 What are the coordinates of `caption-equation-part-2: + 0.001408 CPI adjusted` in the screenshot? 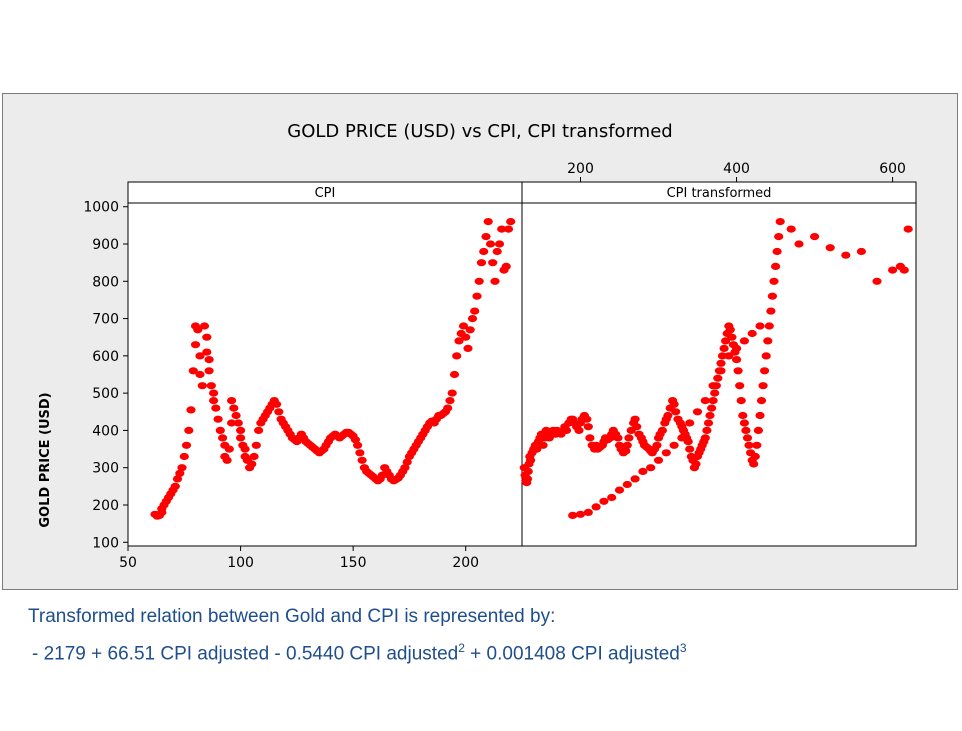 It's located at (572, 654).